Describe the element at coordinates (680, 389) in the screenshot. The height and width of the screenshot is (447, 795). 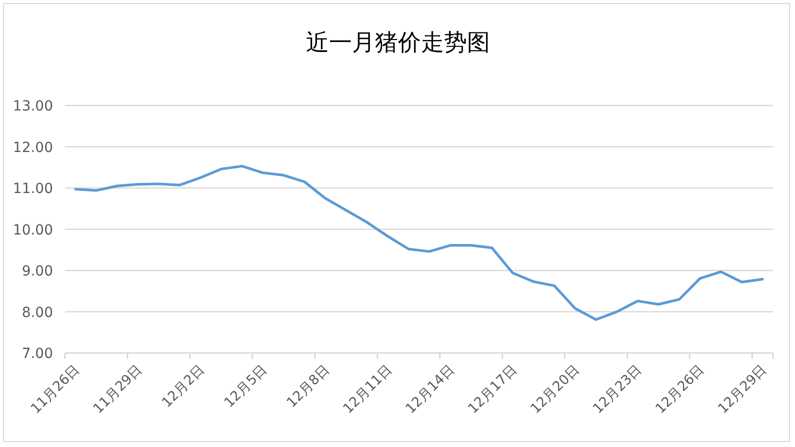
I see `x-tick-label: 12月26日` at that location.